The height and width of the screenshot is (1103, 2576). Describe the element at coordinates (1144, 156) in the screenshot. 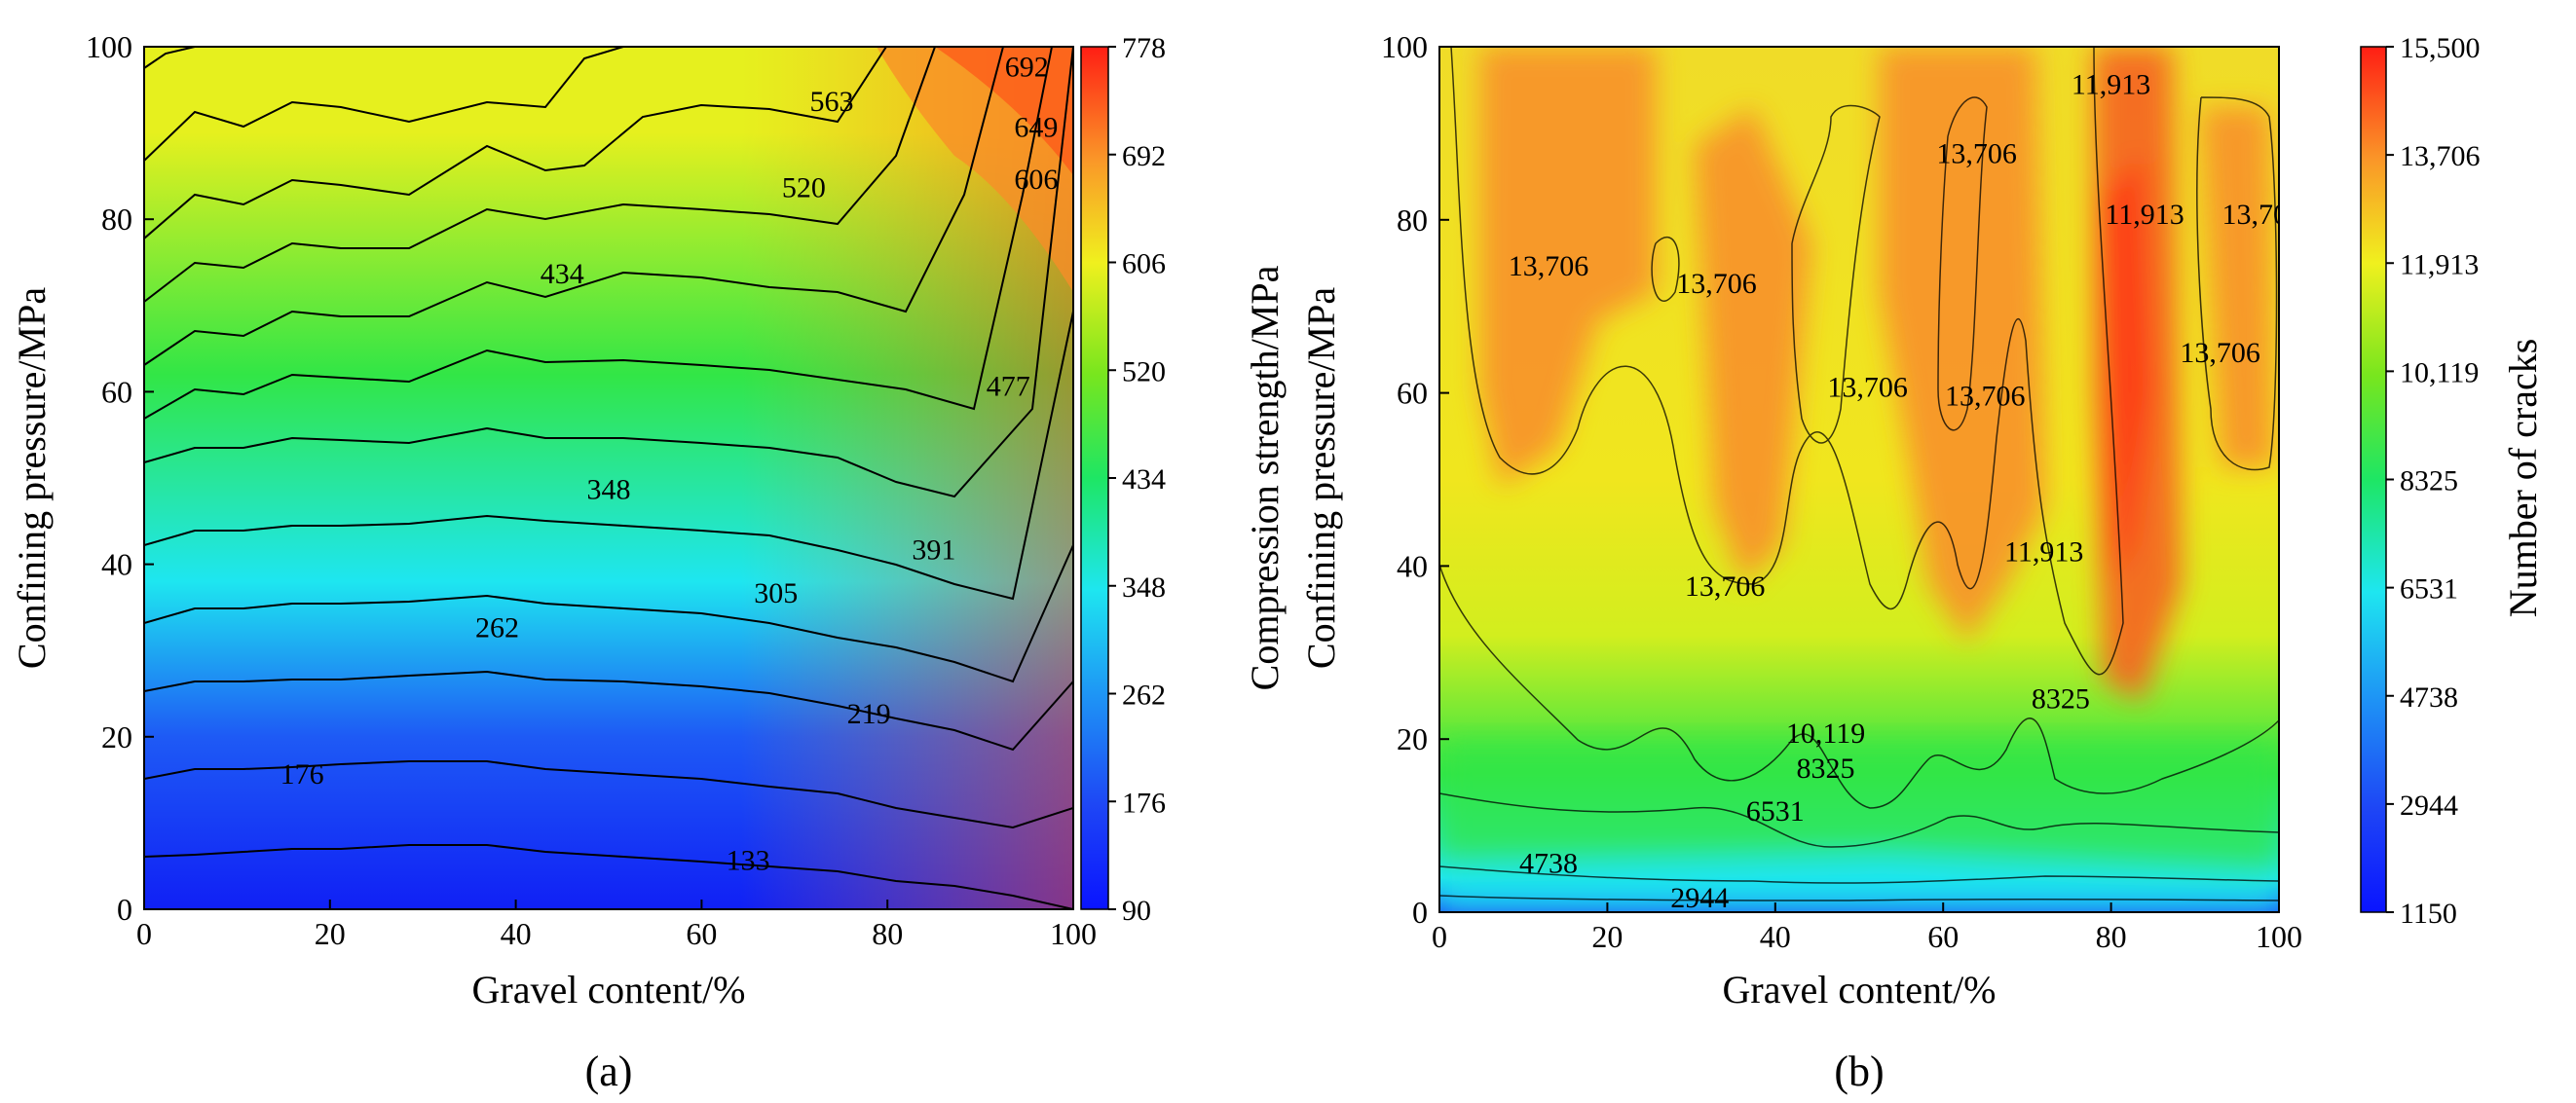

I see `panel-a-colorbar-tick-label: 692` at that location.